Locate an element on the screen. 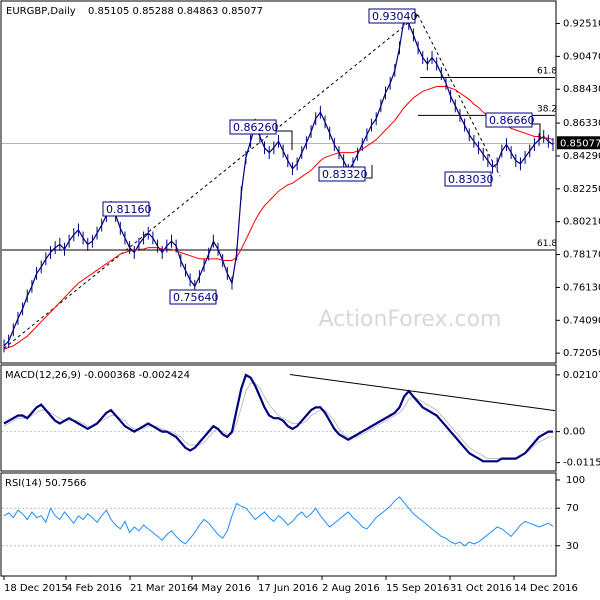 The width and height of the screenshot is (600, 600). rsi-tick-label: 30 is located at coordinates (572, 546).